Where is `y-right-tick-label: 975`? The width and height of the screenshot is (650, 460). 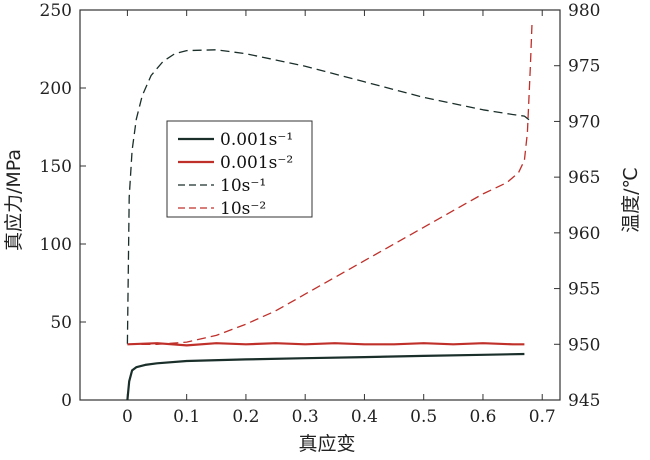
y-right-tick-label: 975 is located at coordinates (584, 67).